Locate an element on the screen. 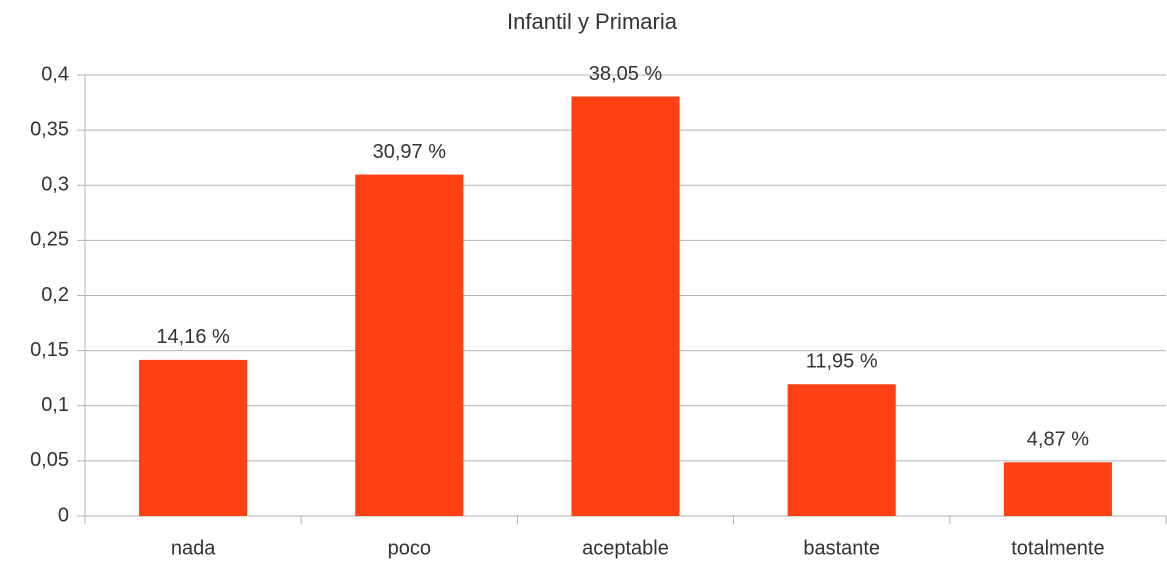 The height and width of the screenshot is (564, 1167). y-tick-label: 0,4 is located at coordinates (55, 74).